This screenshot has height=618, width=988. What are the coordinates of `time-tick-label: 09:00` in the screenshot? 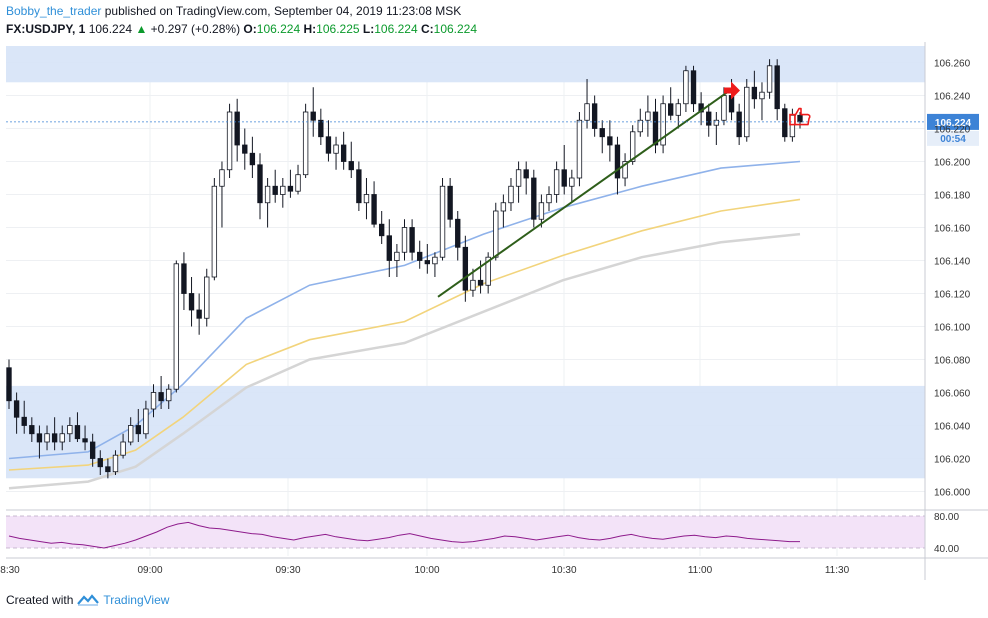 It's located at (149, 570).